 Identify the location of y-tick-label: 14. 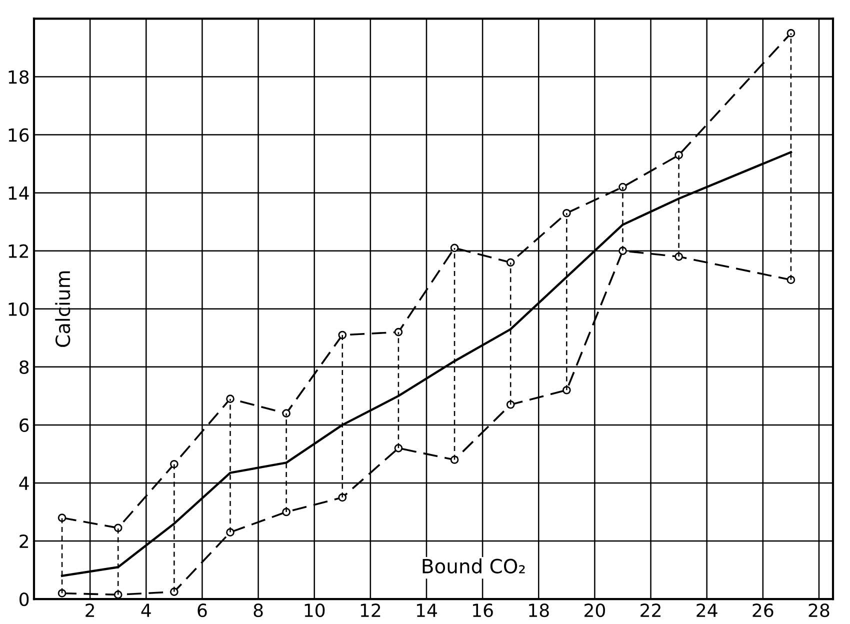
(18, 193).